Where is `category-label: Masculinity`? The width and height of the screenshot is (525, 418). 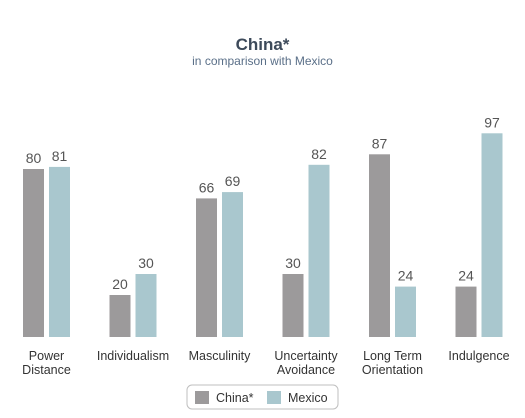
category-label: Masculinity is located at coordinates (220, 356).